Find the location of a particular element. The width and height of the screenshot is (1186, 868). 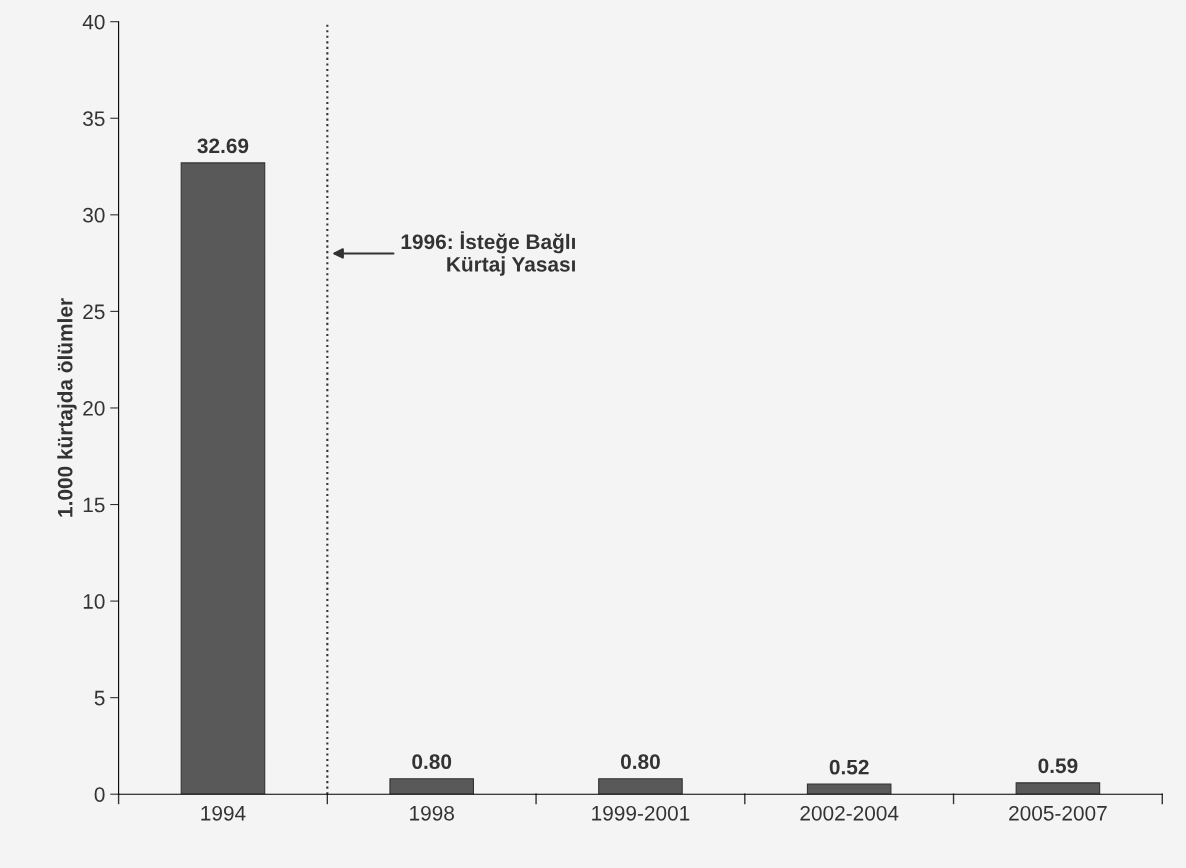

data-label: 0.52 is located at coordinates (849, 767).